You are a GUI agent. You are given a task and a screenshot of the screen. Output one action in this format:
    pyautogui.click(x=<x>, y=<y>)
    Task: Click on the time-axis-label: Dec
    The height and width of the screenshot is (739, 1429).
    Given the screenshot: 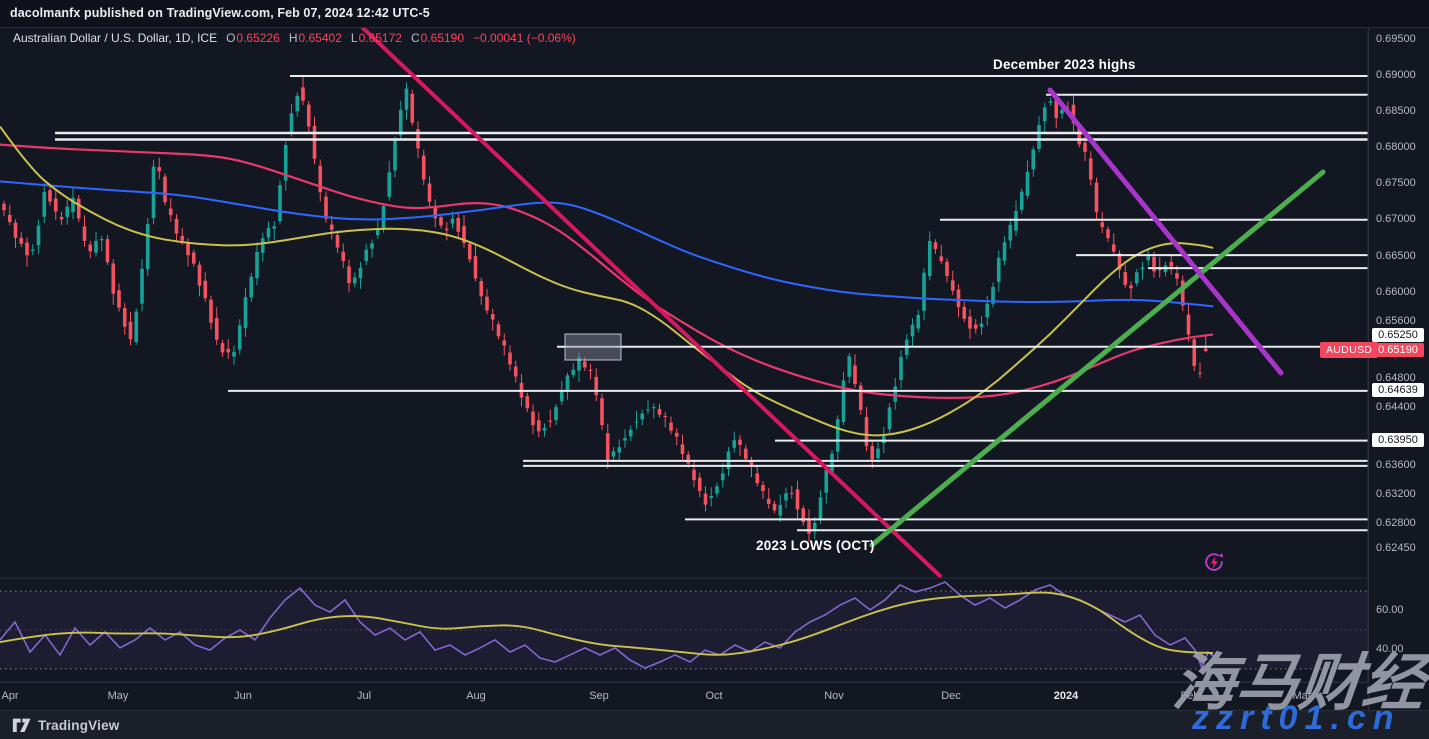 What is the action you would take?
    pyautogui.click(x=951, y=696)
    